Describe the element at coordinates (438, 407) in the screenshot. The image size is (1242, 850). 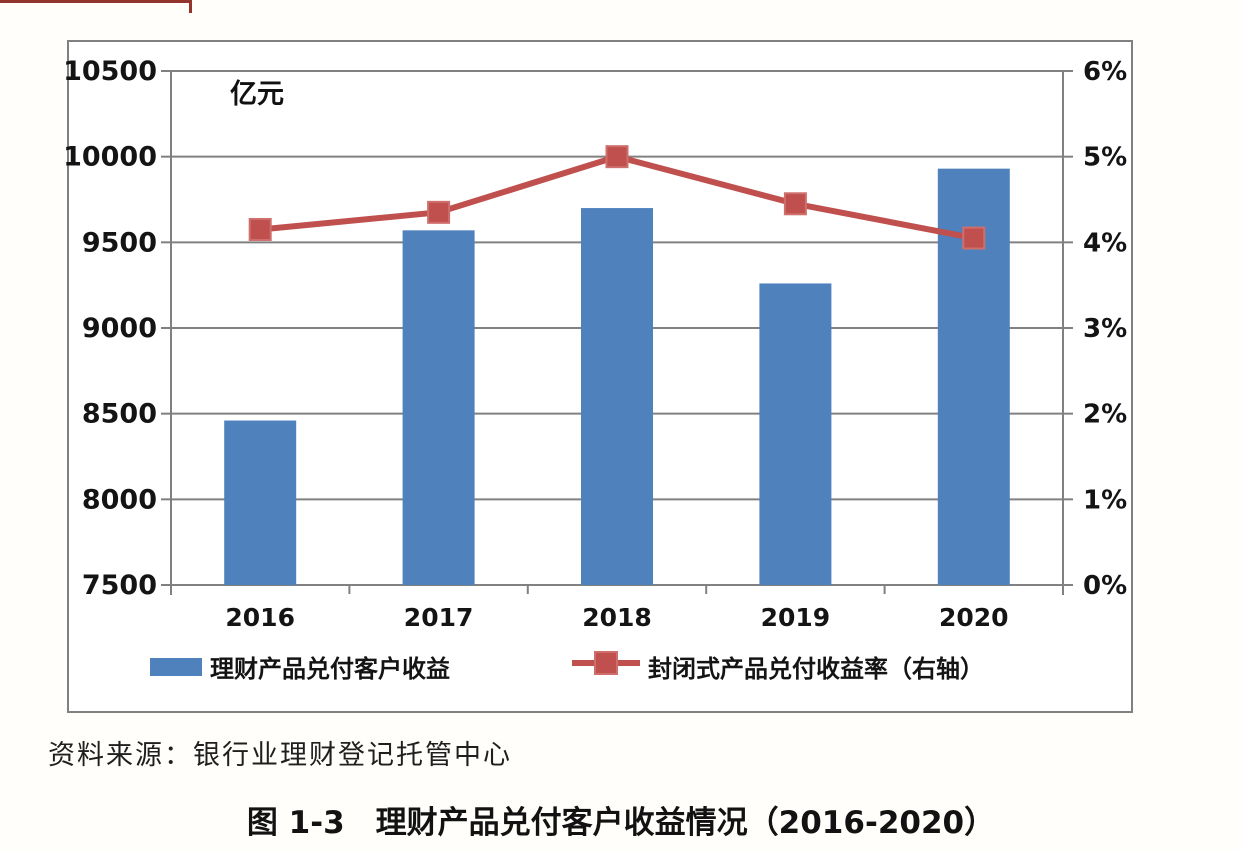
I see `bar-2017` at that location.